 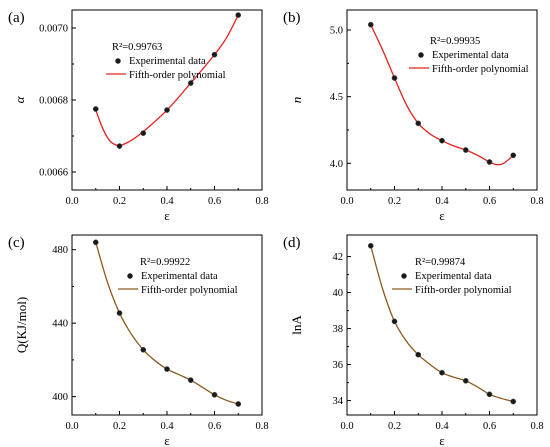 What do you see at coordinates (16, 243) in the screenshot?
I see `panel-label: (c)` at bounding box center [16, 243].